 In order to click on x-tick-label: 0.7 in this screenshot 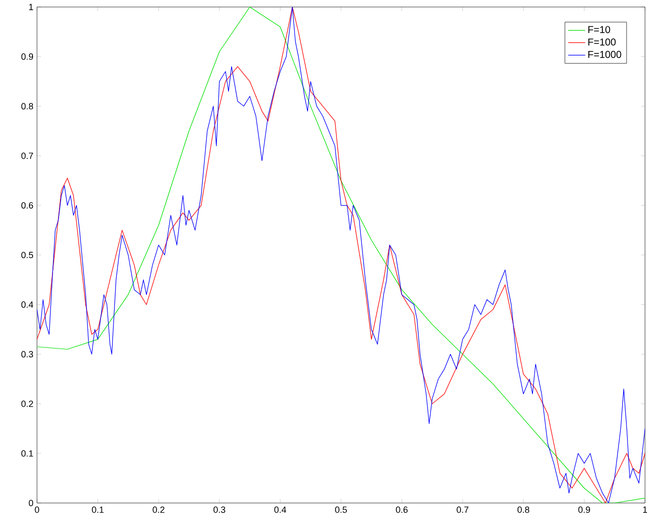, I will do `click(462, 509)`.